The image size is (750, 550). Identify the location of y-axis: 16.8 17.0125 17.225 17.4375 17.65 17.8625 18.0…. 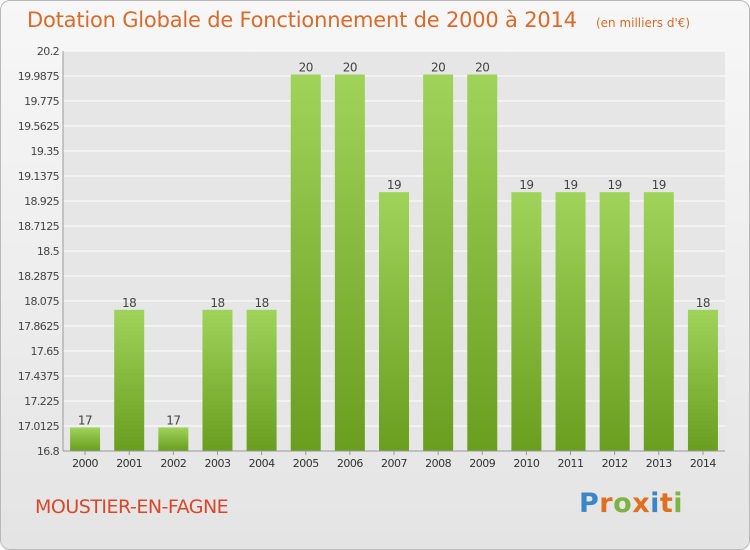
(39, 251).